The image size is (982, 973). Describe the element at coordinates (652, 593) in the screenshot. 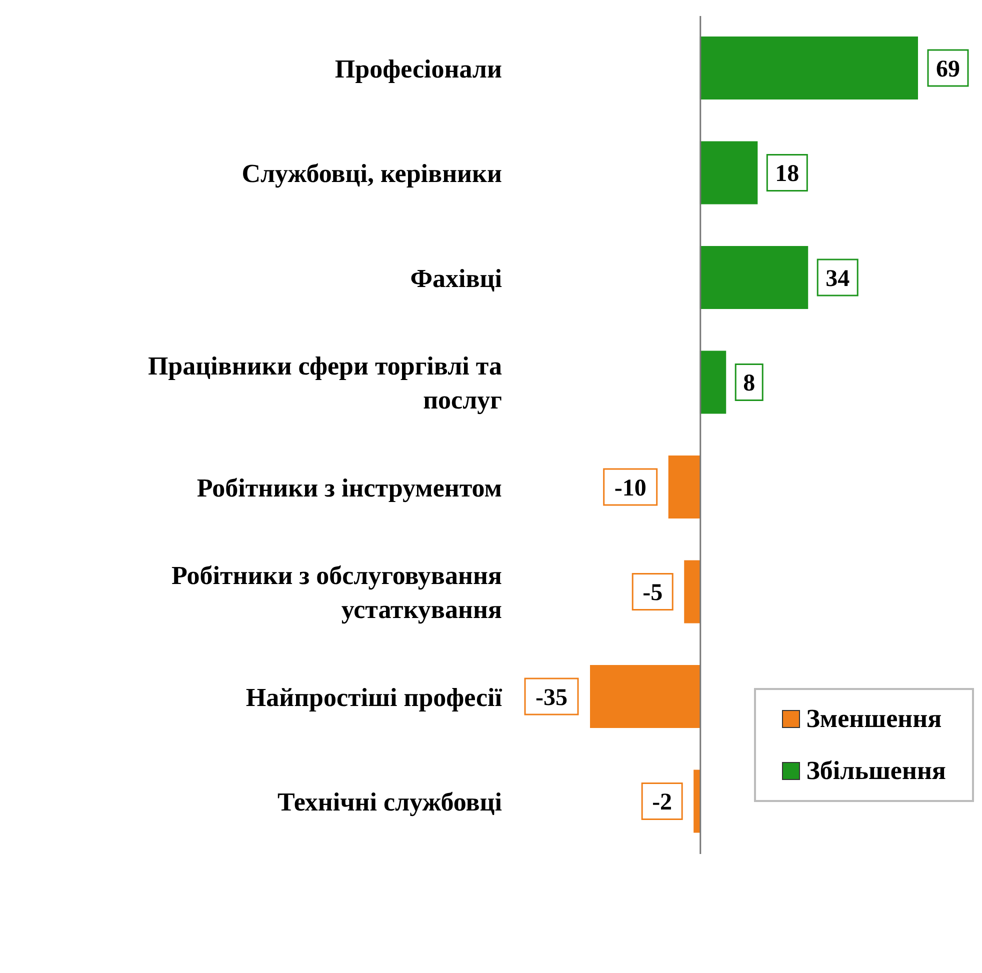

I see `data-label: -5` at that location.